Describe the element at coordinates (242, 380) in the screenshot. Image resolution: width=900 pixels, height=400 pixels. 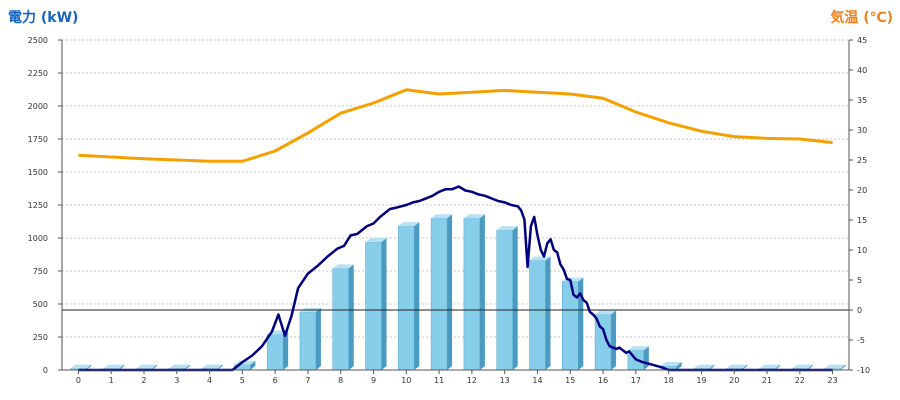
I see `x-tick-label: 5` at that location.